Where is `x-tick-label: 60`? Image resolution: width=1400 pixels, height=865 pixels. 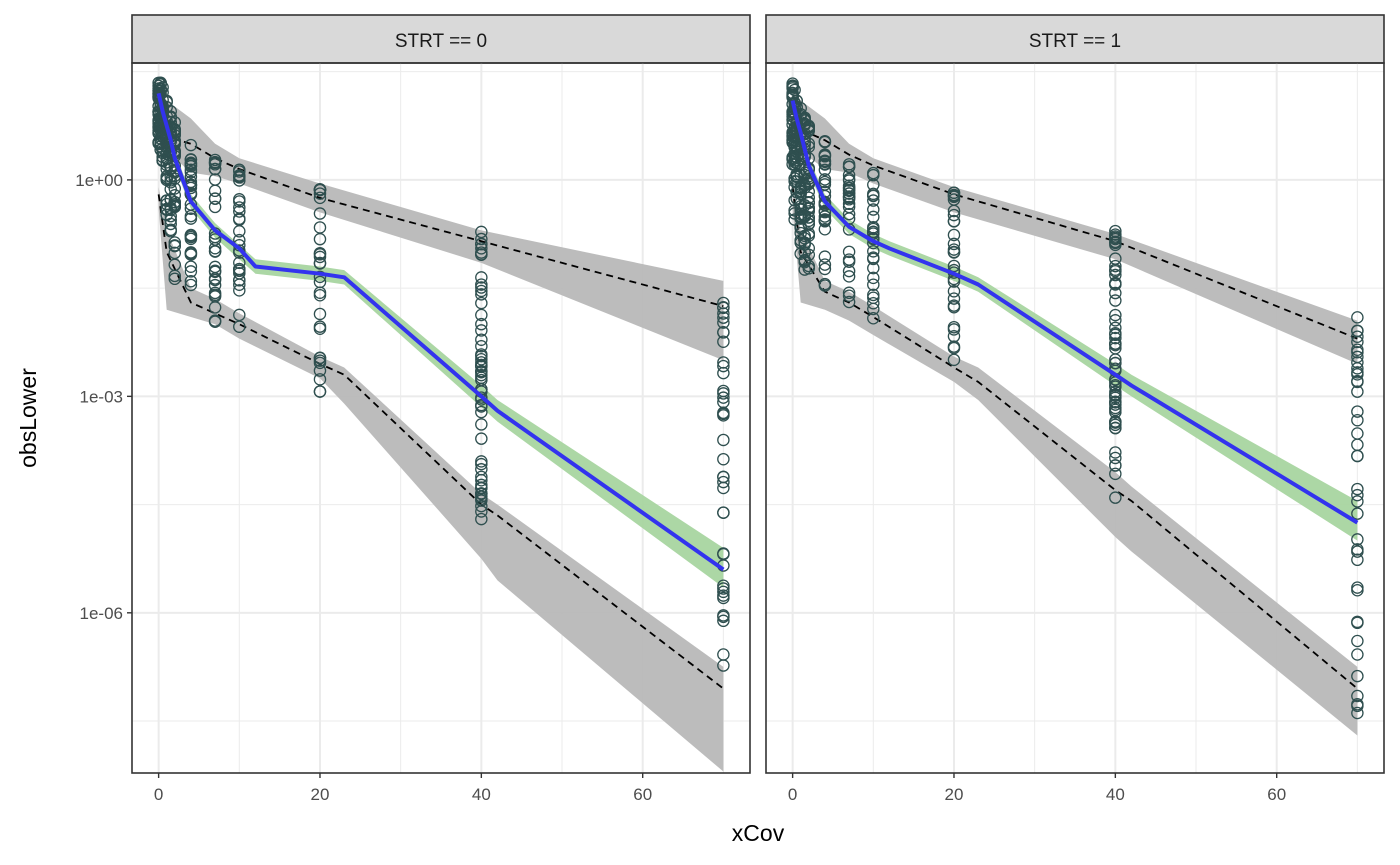
x-tick-label: 60 is located at coordinates (1276, 794).